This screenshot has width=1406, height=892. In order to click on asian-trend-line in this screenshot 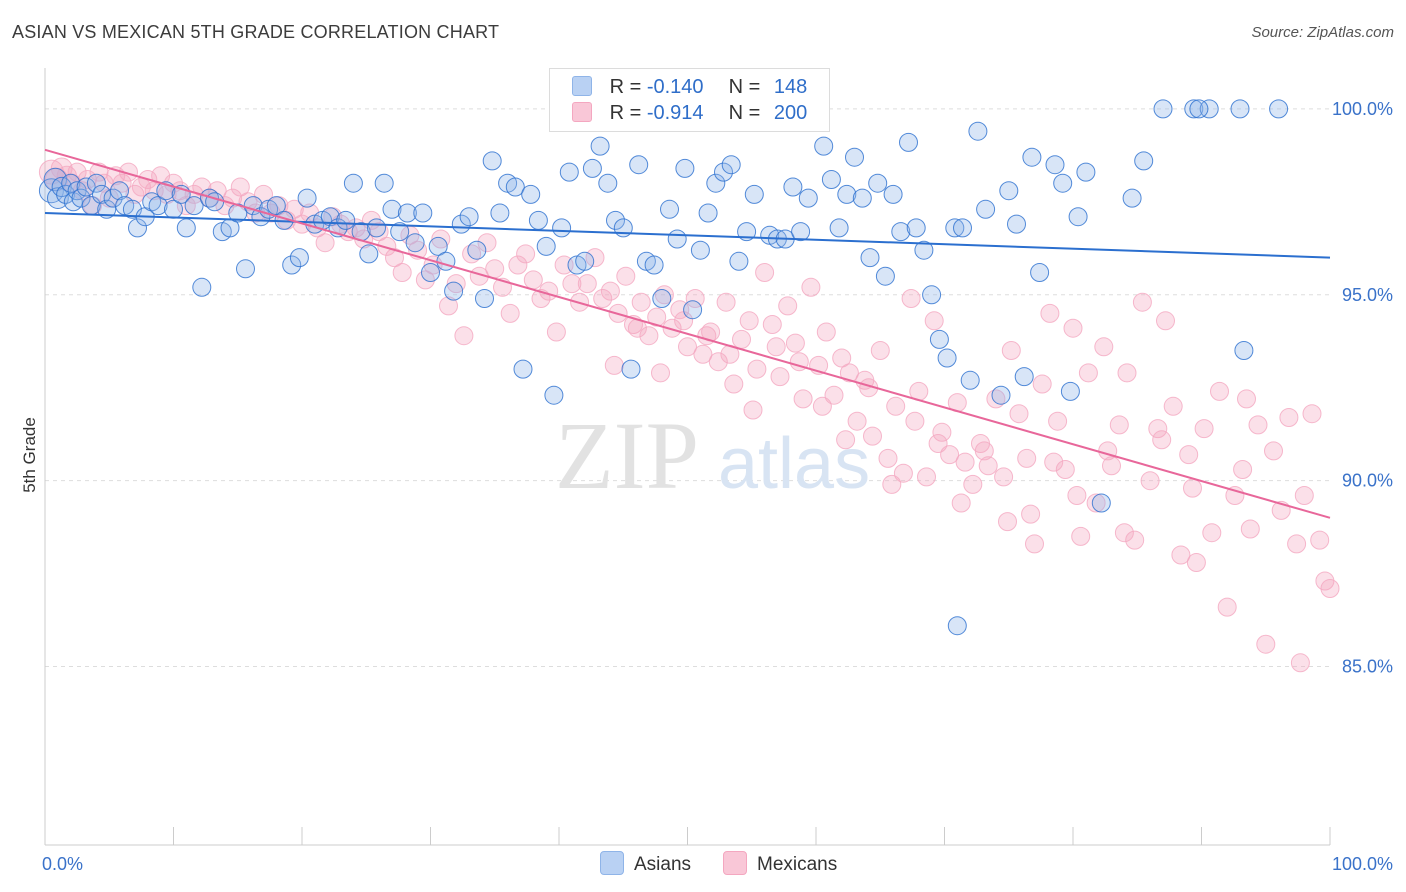, I will do `click(687, 235)`.